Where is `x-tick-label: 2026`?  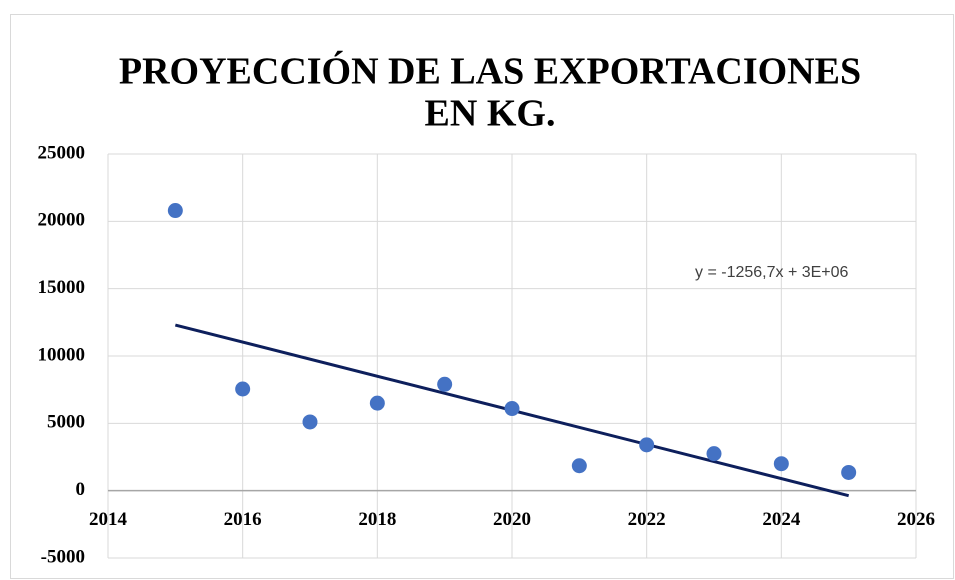
x-tick-label: 2026 is located at coordinates (916, 519).